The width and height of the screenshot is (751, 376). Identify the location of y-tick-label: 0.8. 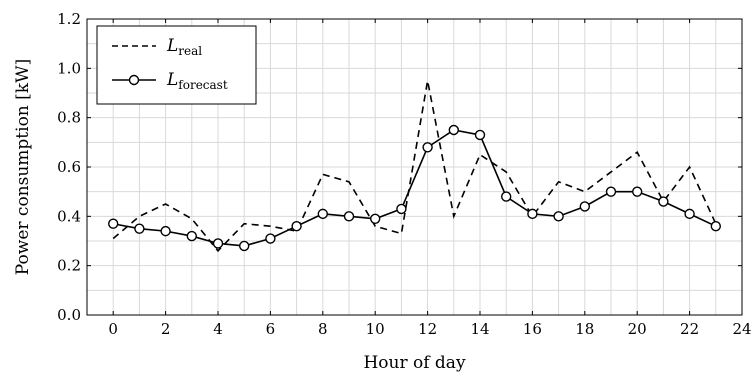
(69, 118).